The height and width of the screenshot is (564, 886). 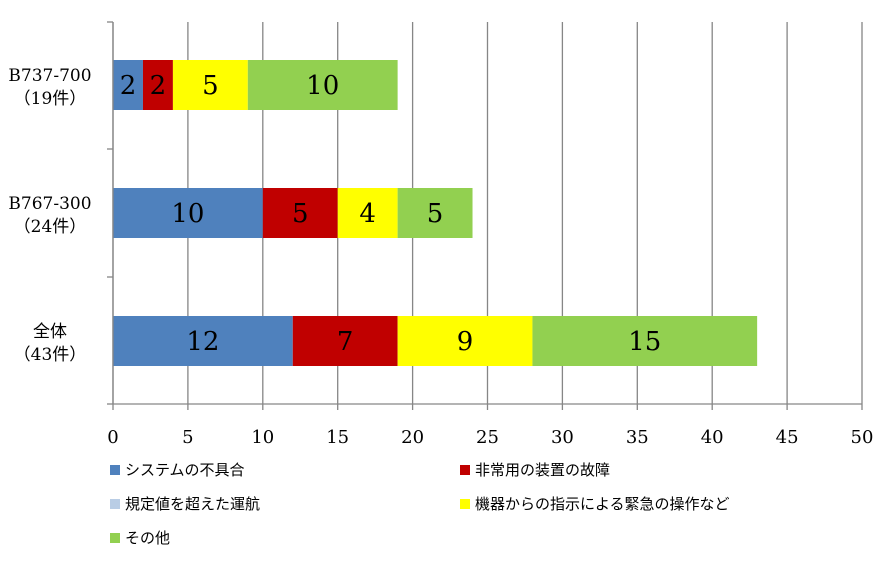 What do you see at coordinates (49, 204) in the screenshot?
I see `category-label: B767-300` at bounding box center [49, 204].